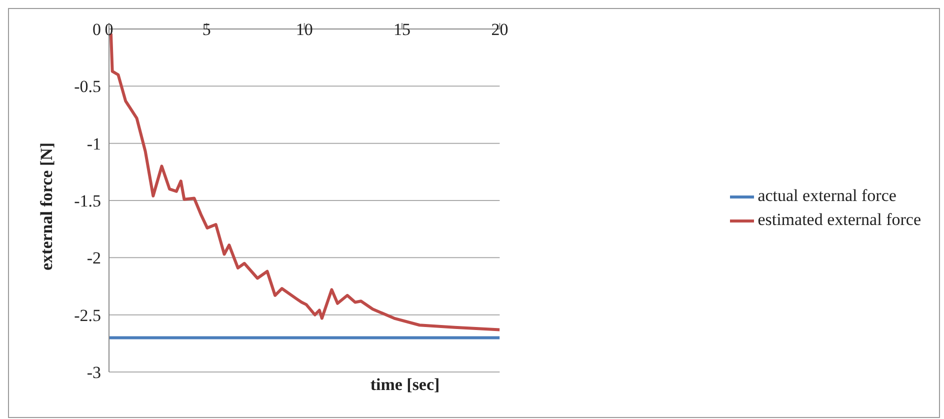 Image resolution: width=944 pixels, height=419 pixels. I want to click on x-tick-label: 5, so click(206, 29).